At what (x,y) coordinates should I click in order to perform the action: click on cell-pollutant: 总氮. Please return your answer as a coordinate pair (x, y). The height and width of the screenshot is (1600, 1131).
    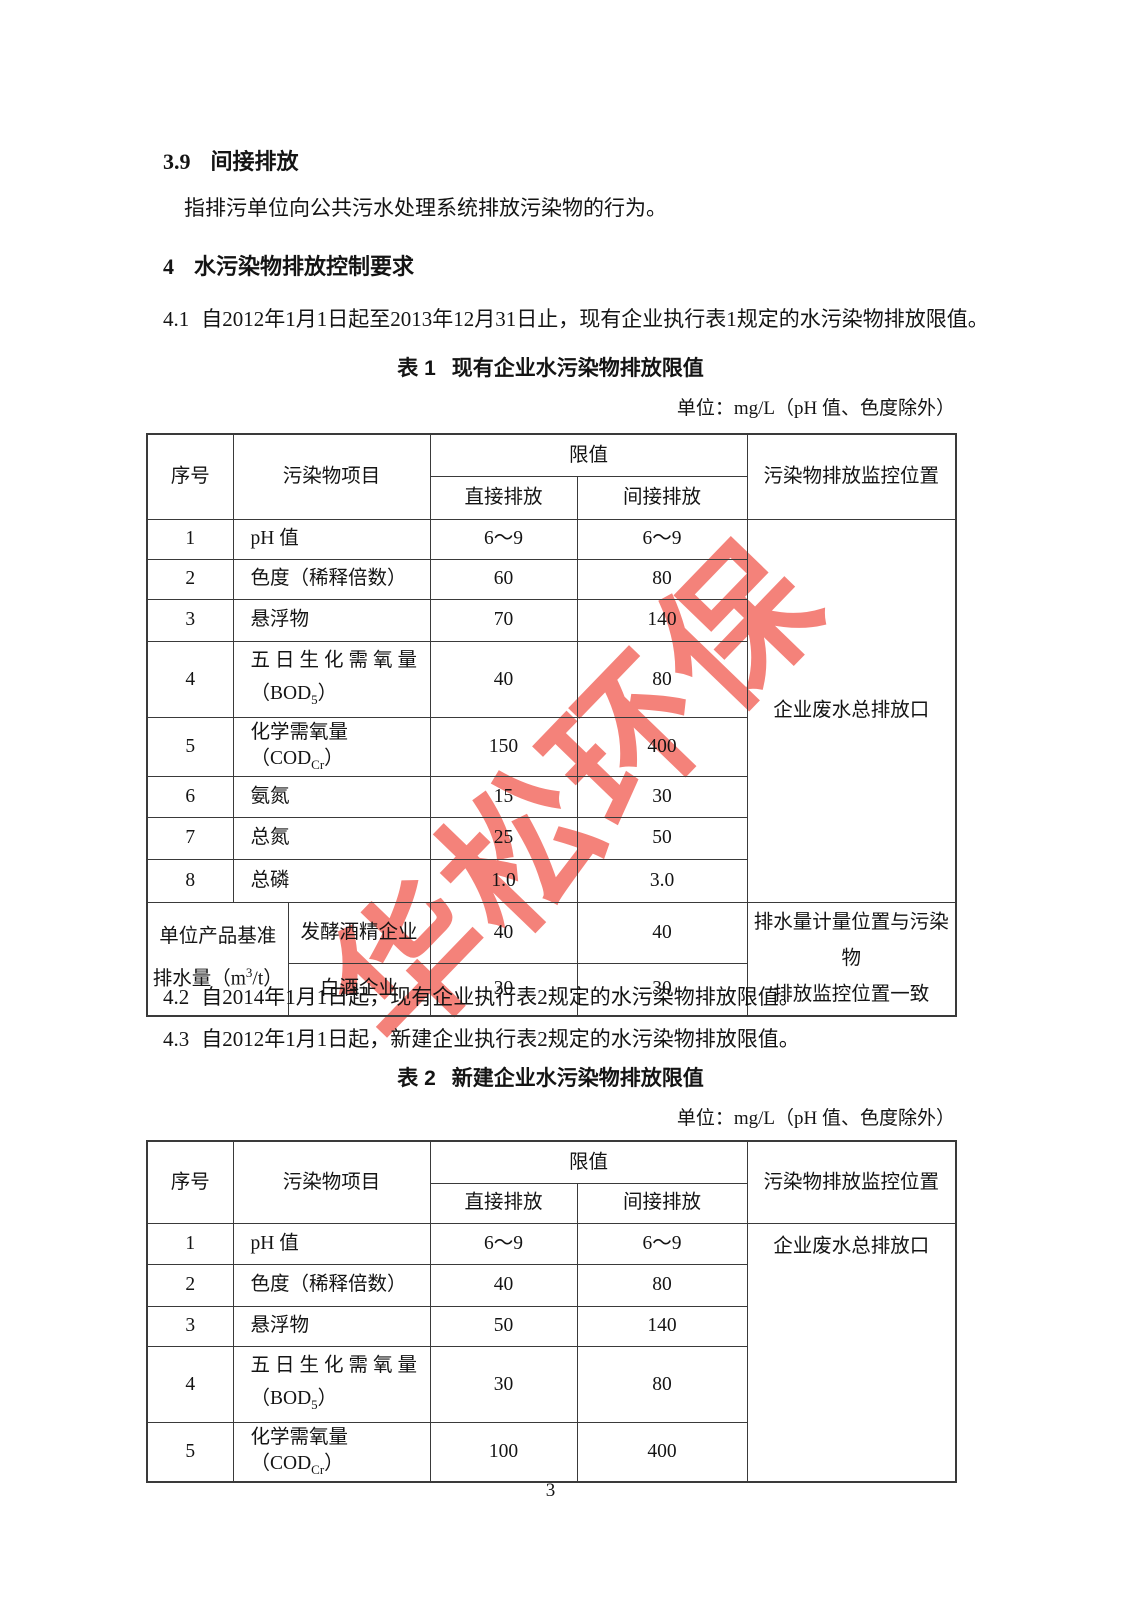
    Looking at the image, I should click on (331, 838).